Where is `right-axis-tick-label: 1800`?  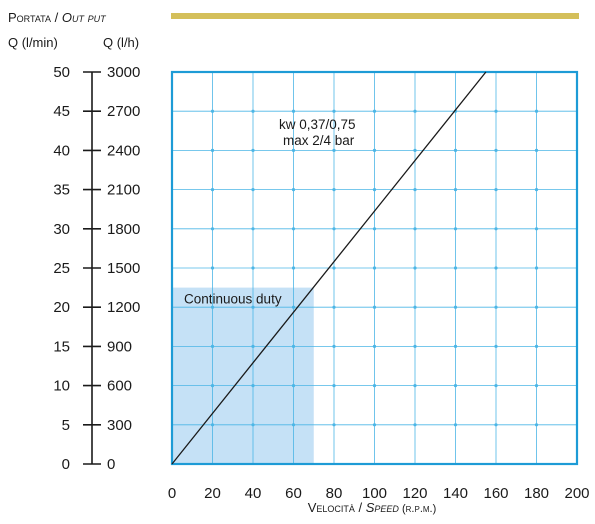
right-axis-tick-label: 1800 is located at coordinates (123, 229).